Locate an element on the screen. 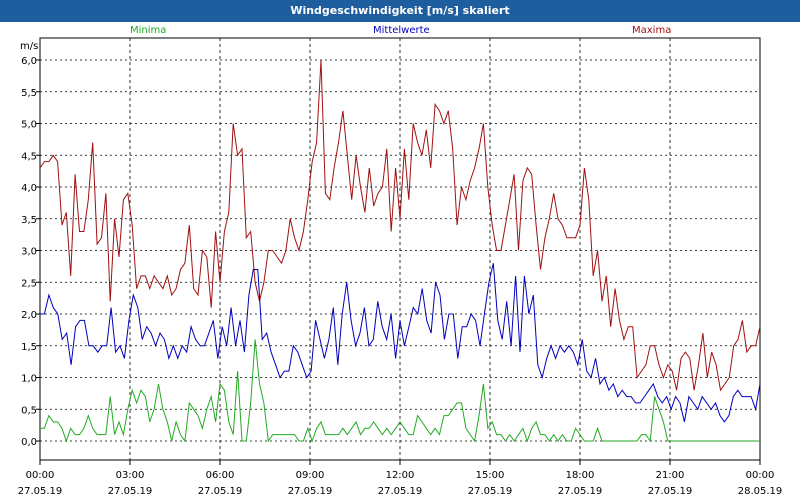 The image size is (800, 500). y-tick-label: 5,5 is located at coordinates (29, 93).